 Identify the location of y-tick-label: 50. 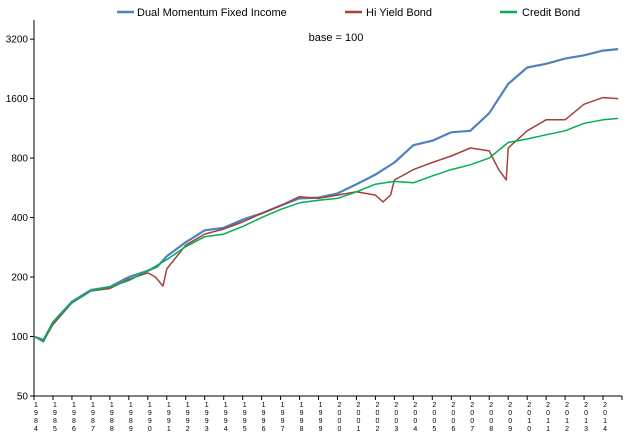
(23, 397).